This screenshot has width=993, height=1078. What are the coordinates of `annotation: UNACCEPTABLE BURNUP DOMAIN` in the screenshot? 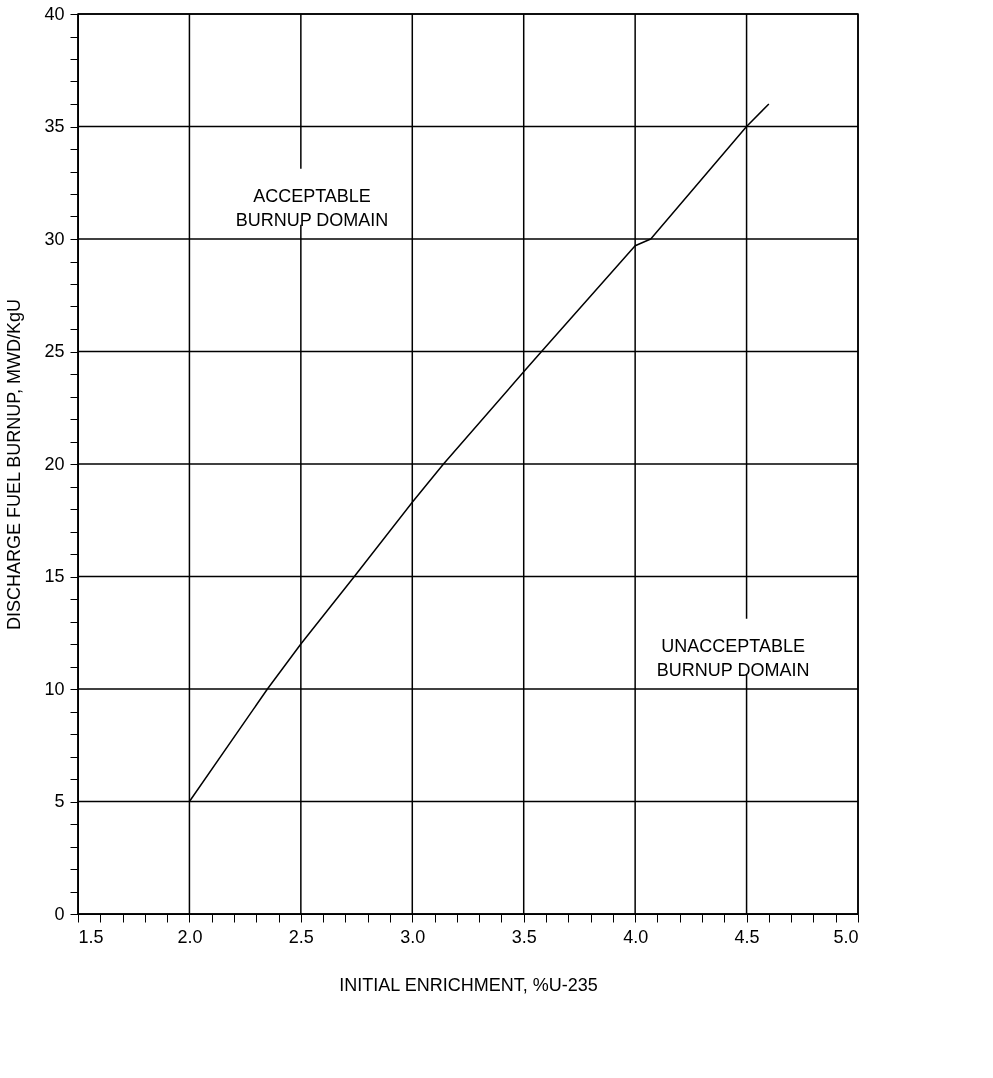 It's located at (733, 657).